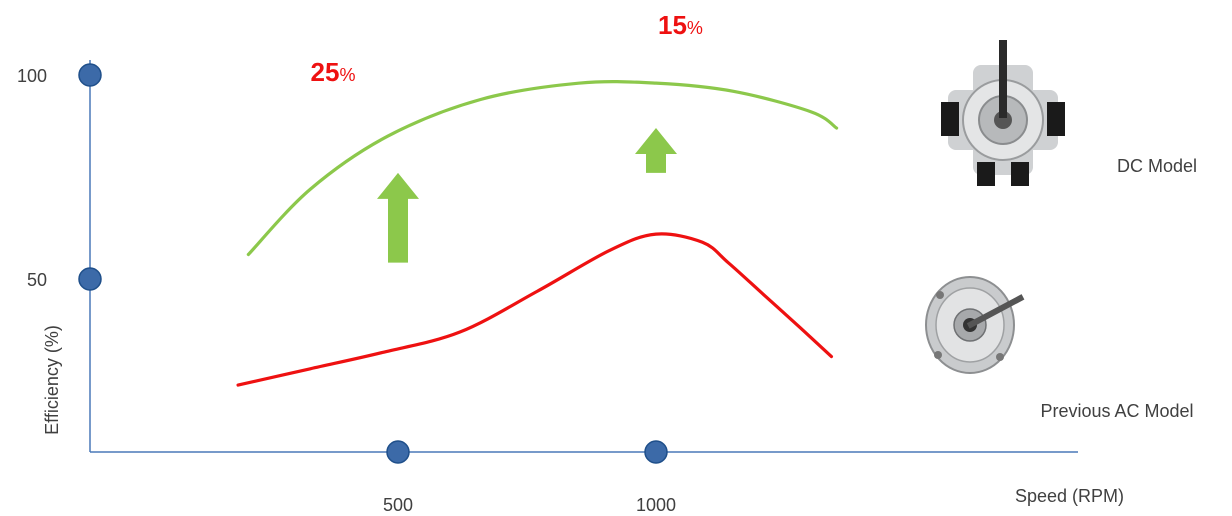 This screenshot has width=1232, height=516. I want to click on legend-label-ac: Previous AC Model, so click(1116, 411).